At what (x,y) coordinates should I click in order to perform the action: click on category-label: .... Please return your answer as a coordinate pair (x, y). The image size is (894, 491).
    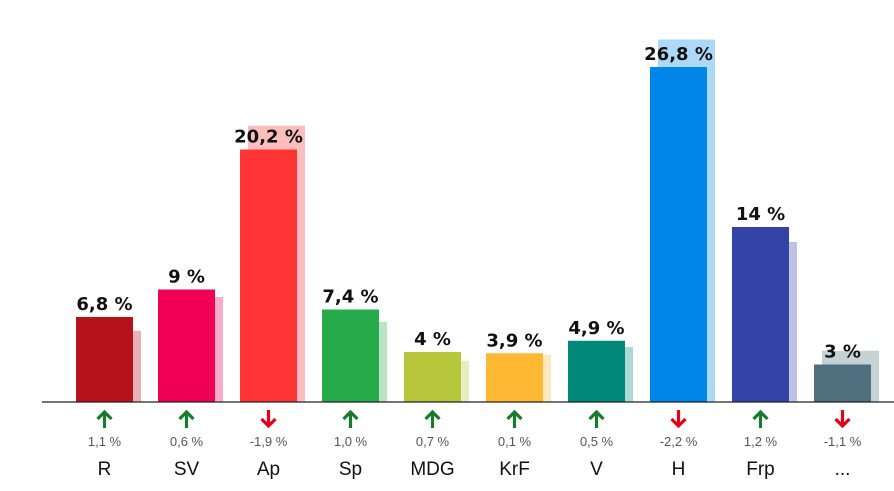
    Looking at the image, I should click on (843, 469).